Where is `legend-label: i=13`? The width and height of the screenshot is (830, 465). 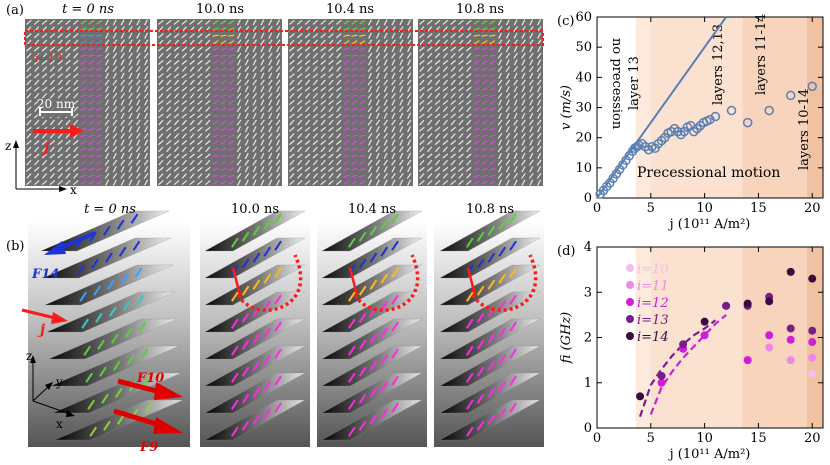
legend-label: i=13 is located at coordinates (653, 320).